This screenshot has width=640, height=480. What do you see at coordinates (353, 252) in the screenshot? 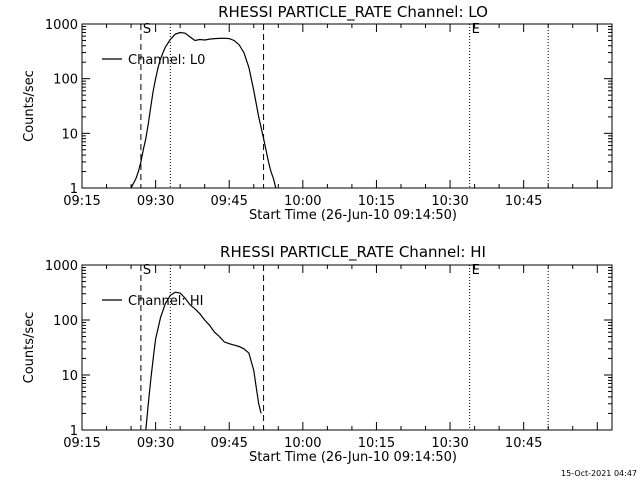
I see `chart-title: RHESSI PARTICLE_RATE Channel: HI` at bounding box center [353, 252].